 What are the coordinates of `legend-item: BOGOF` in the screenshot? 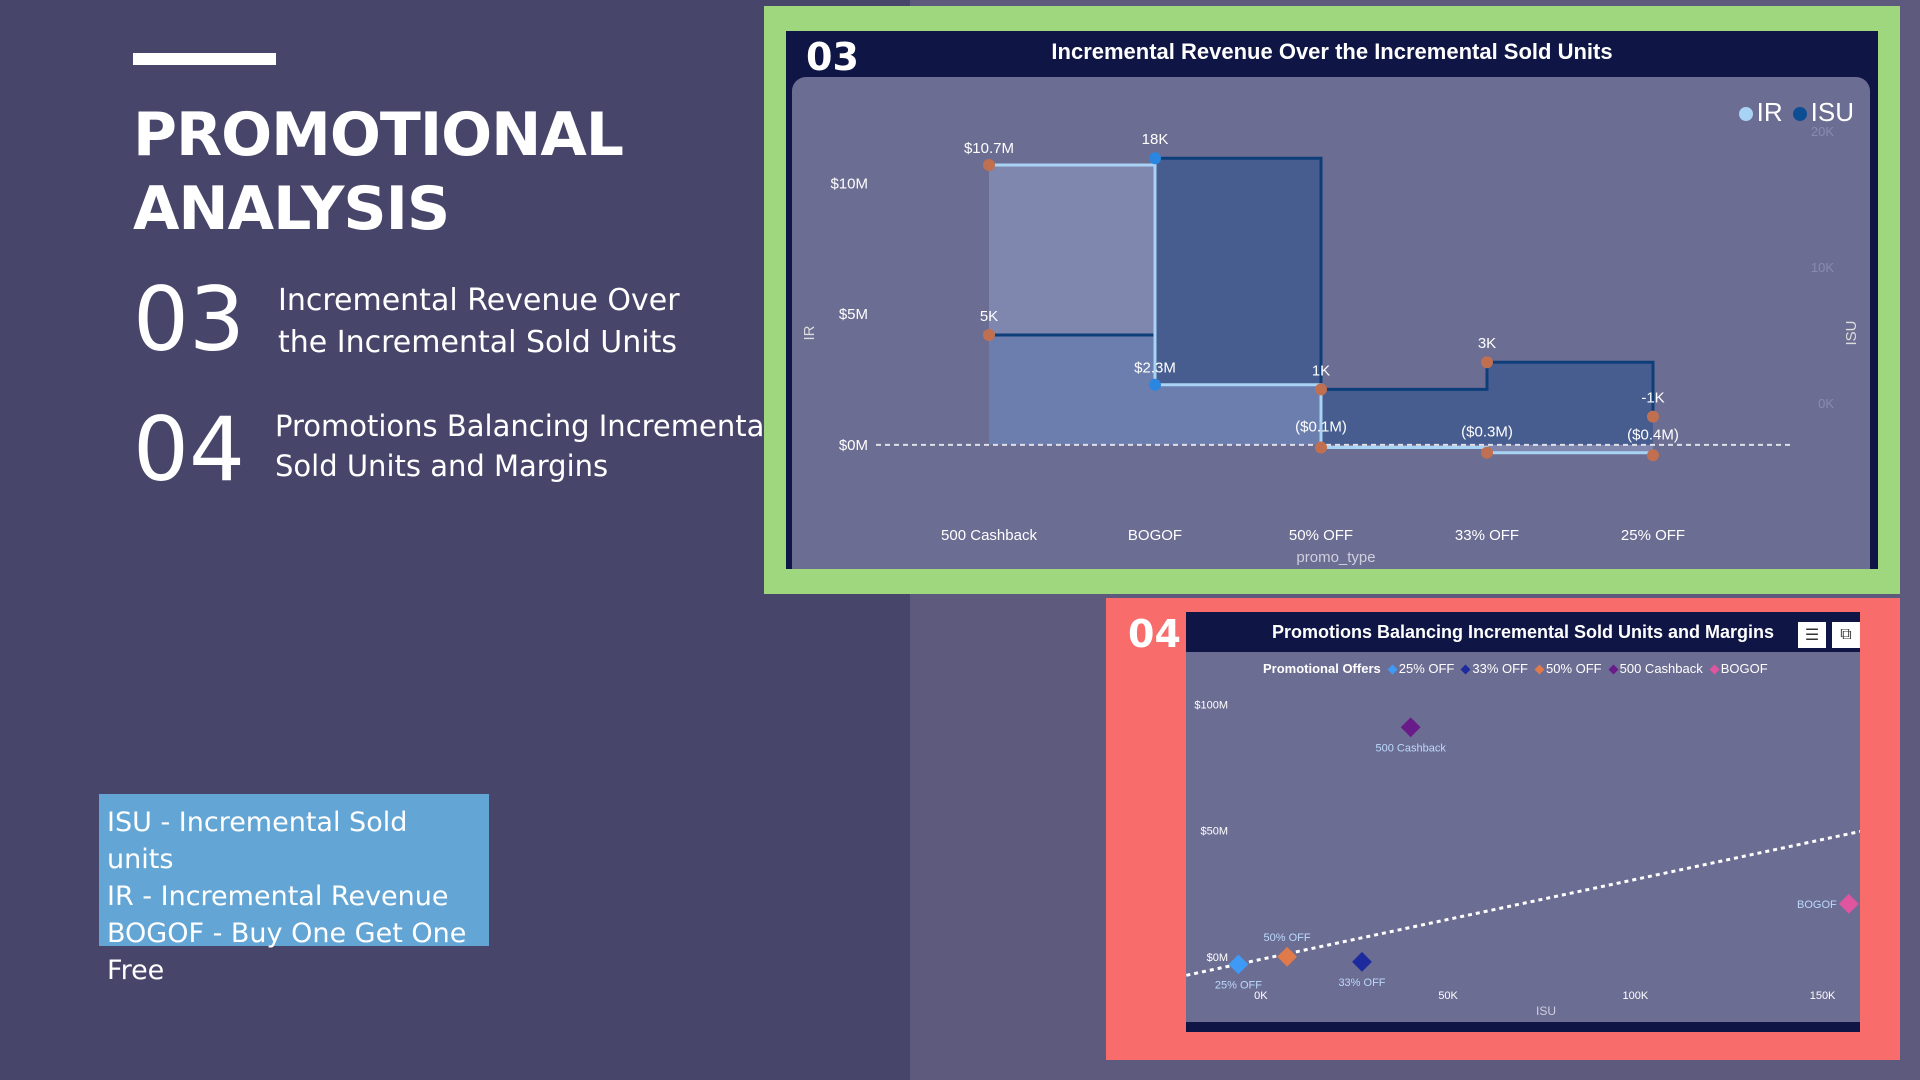 It's located at (1738, 668).